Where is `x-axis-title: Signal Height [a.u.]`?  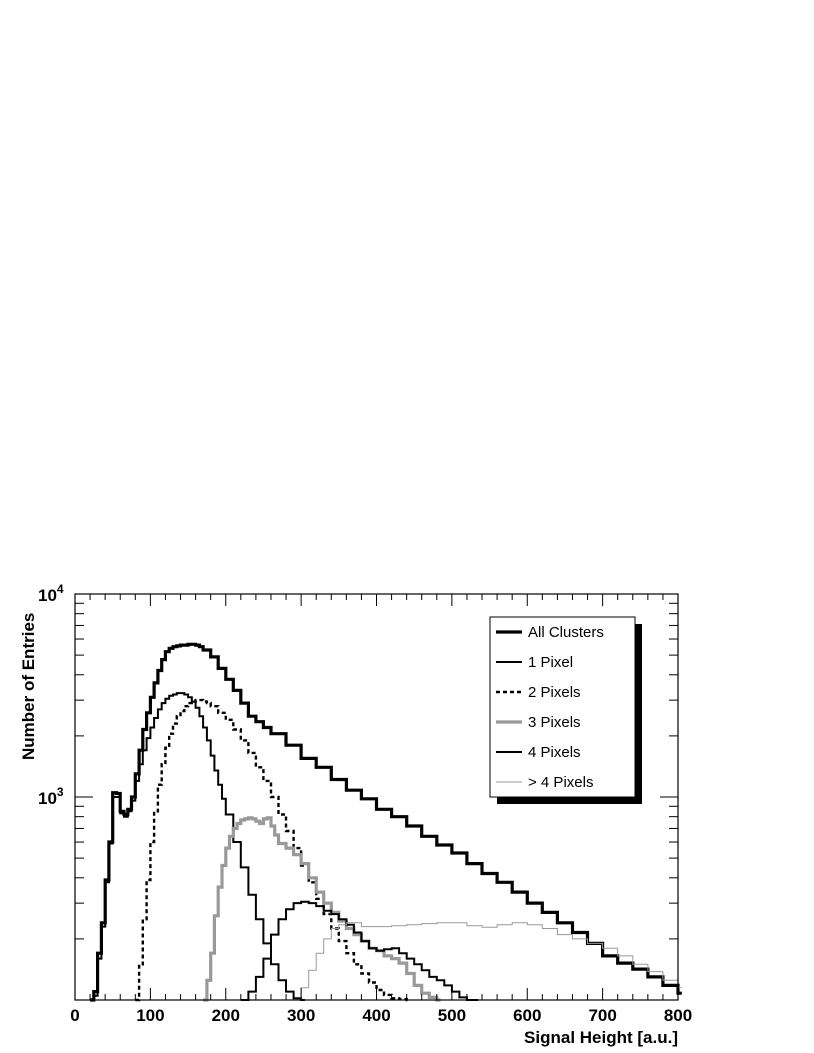 x-axis-title: Signal Height [a.u.] is located at coordinates (601, 1037).